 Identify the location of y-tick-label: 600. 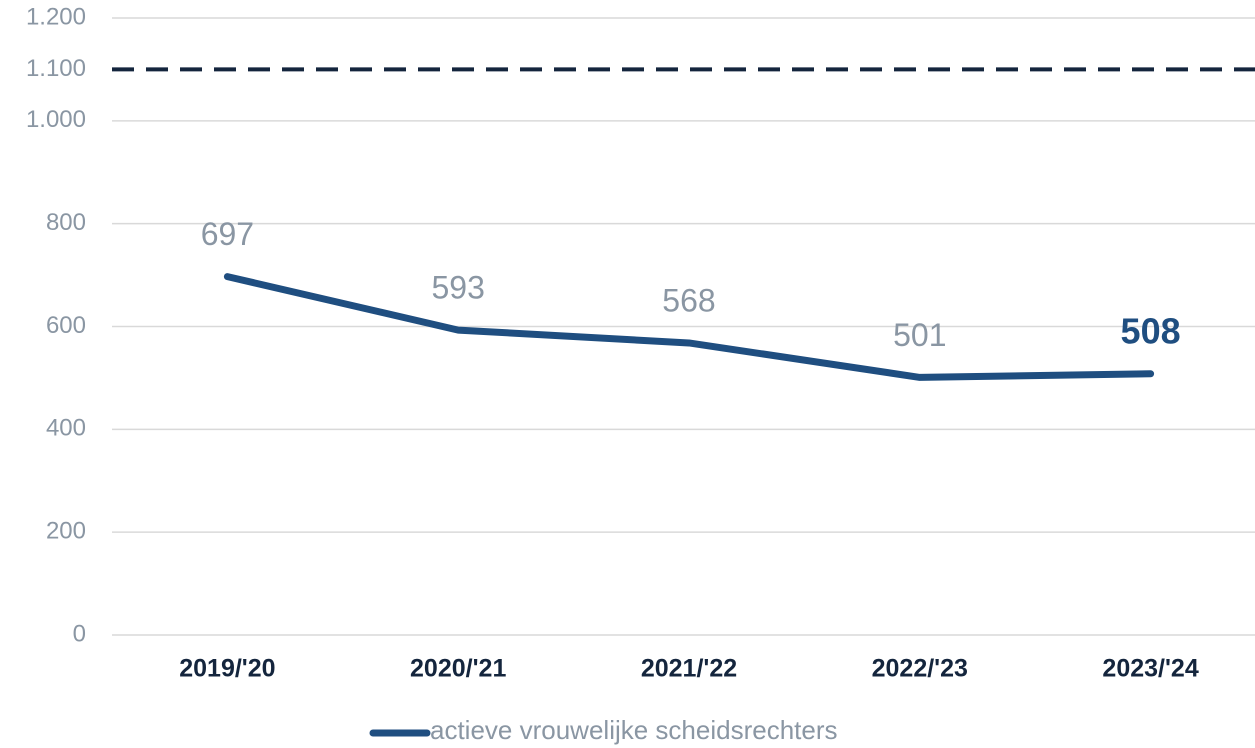
(66, 325).